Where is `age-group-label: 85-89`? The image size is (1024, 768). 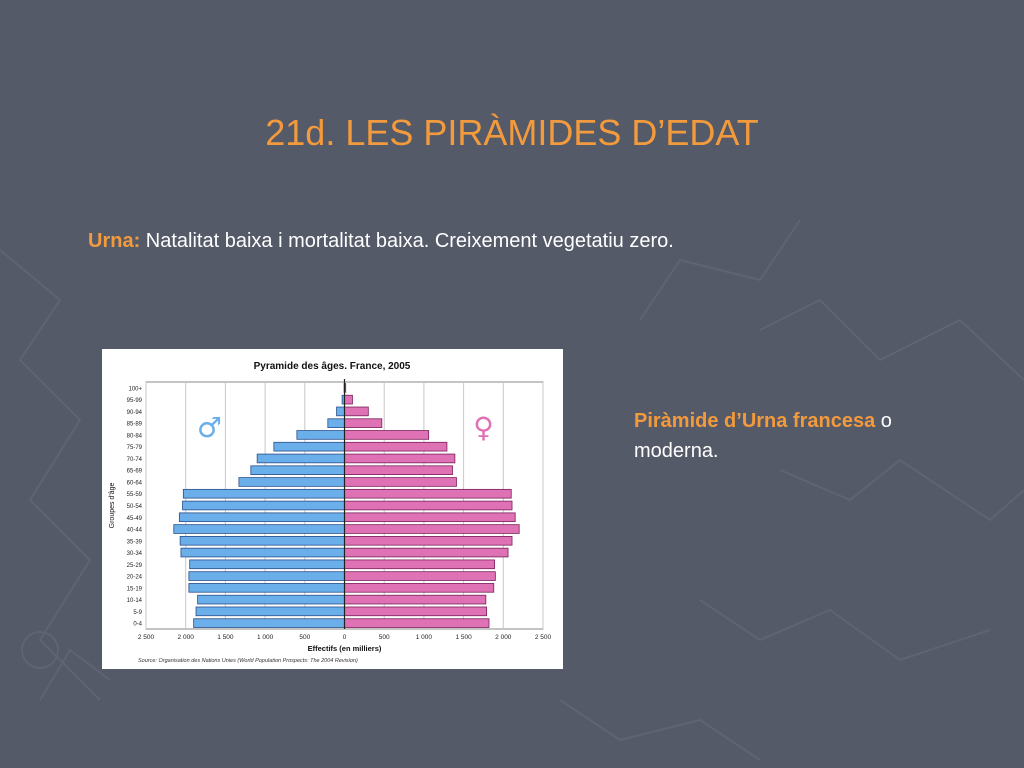
age-group-label: 85-89 is located at coordinates (135, 425).